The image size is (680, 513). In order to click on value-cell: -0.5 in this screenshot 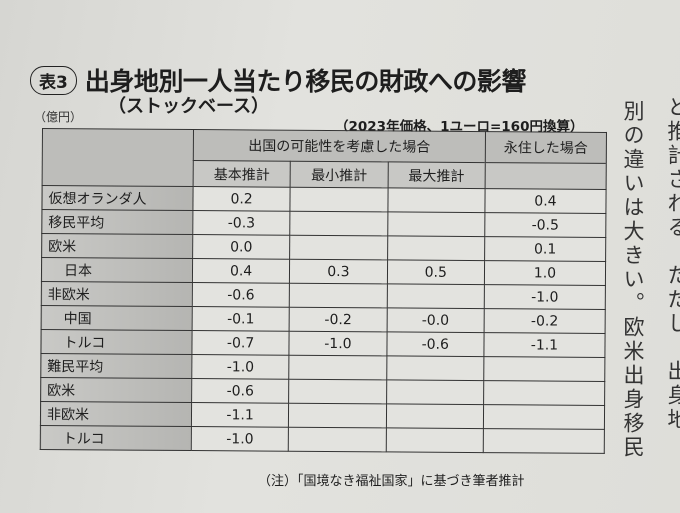, I will do `click(545, 225)`.